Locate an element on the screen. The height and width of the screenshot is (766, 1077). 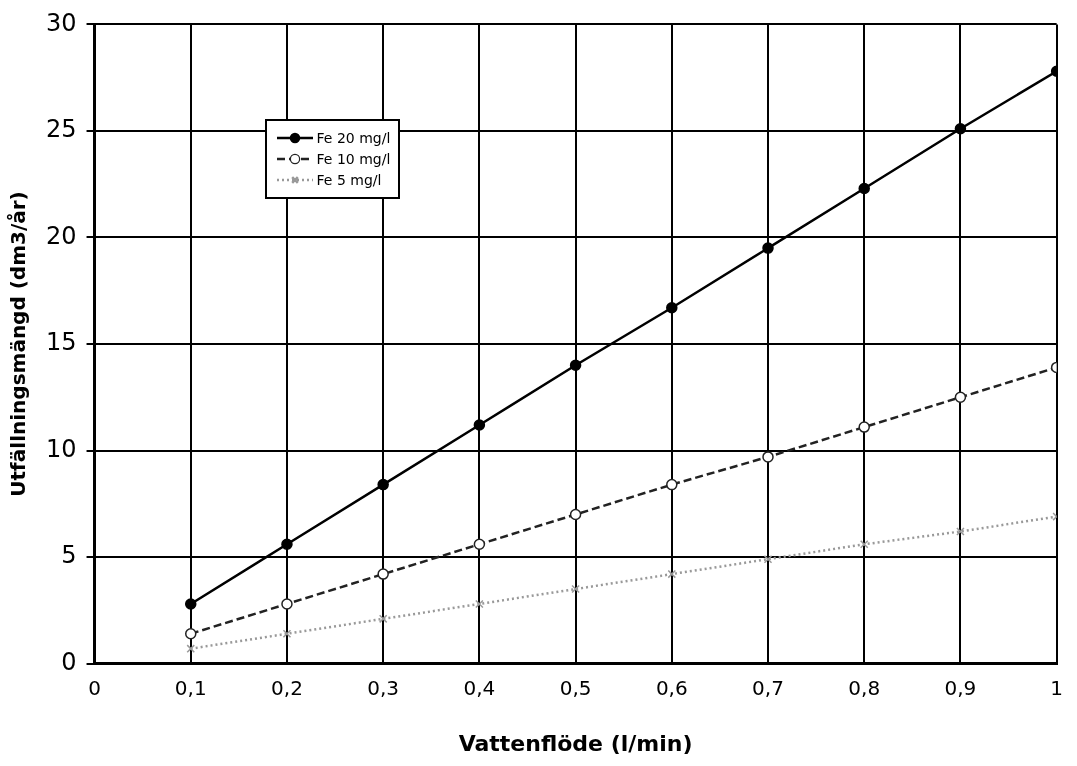
legend-label: Fe 10 mg/l is located at coordinates (353, 159).